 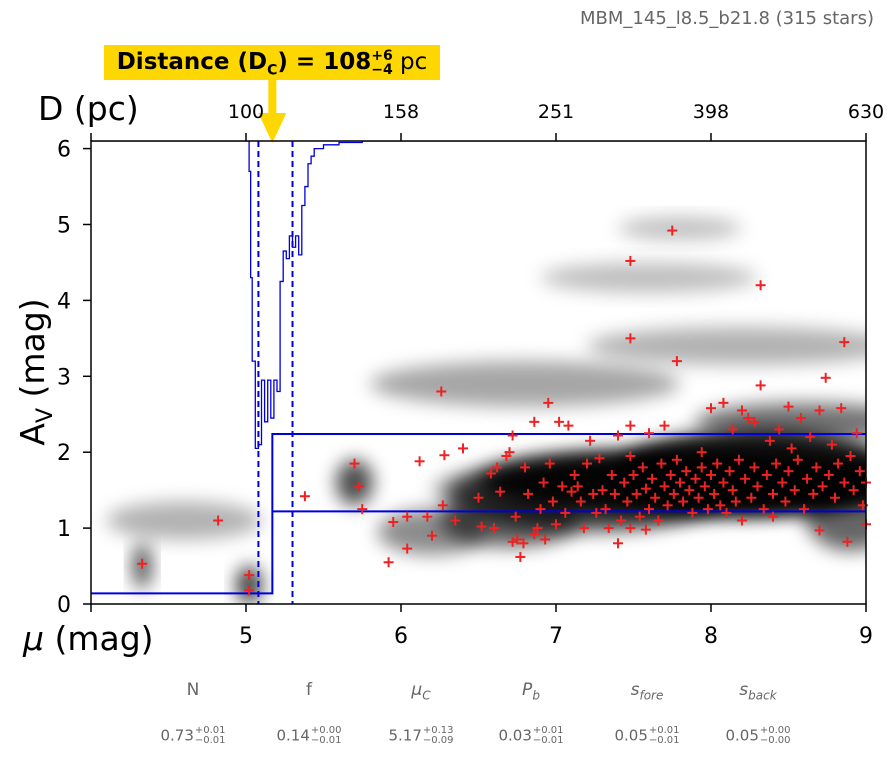 What do you see at coordinates (193, 690) in the screenshot?
I see `parameter-name: N` at bounding box center [193, 690].